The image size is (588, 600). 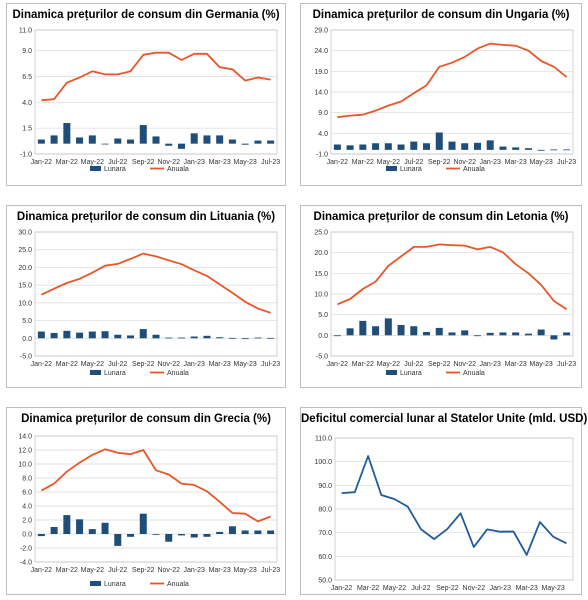 What do you see at coordinates (27, 493) in the screenshot?
I see `y-tick-label: 6.0` at bounding box center [27, 493].